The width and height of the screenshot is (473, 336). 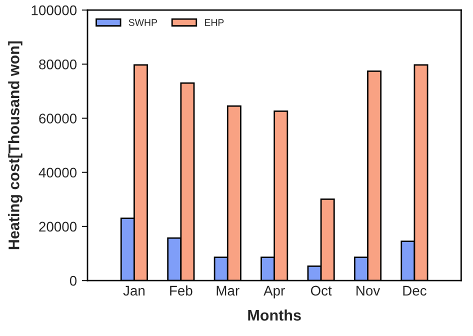 I want to click on legend-label: SWHP, so click(x=142, y=22).